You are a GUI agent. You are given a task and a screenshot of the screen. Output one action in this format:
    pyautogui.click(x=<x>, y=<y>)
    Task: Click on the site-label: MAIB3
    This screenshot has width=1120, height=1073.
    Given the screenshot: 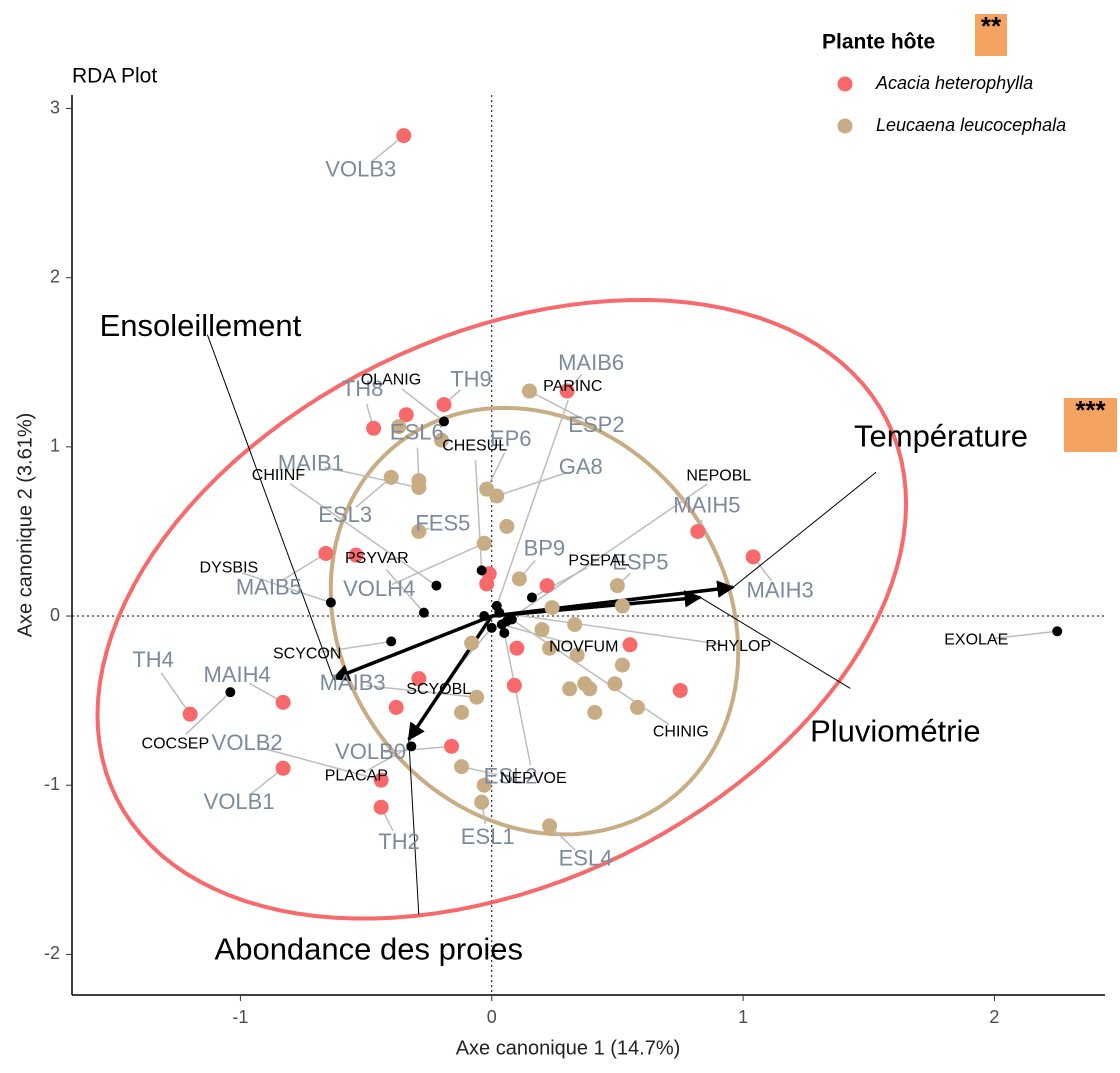 What is the action you would take?
    pyautogui.click(x=353, y=682)
    